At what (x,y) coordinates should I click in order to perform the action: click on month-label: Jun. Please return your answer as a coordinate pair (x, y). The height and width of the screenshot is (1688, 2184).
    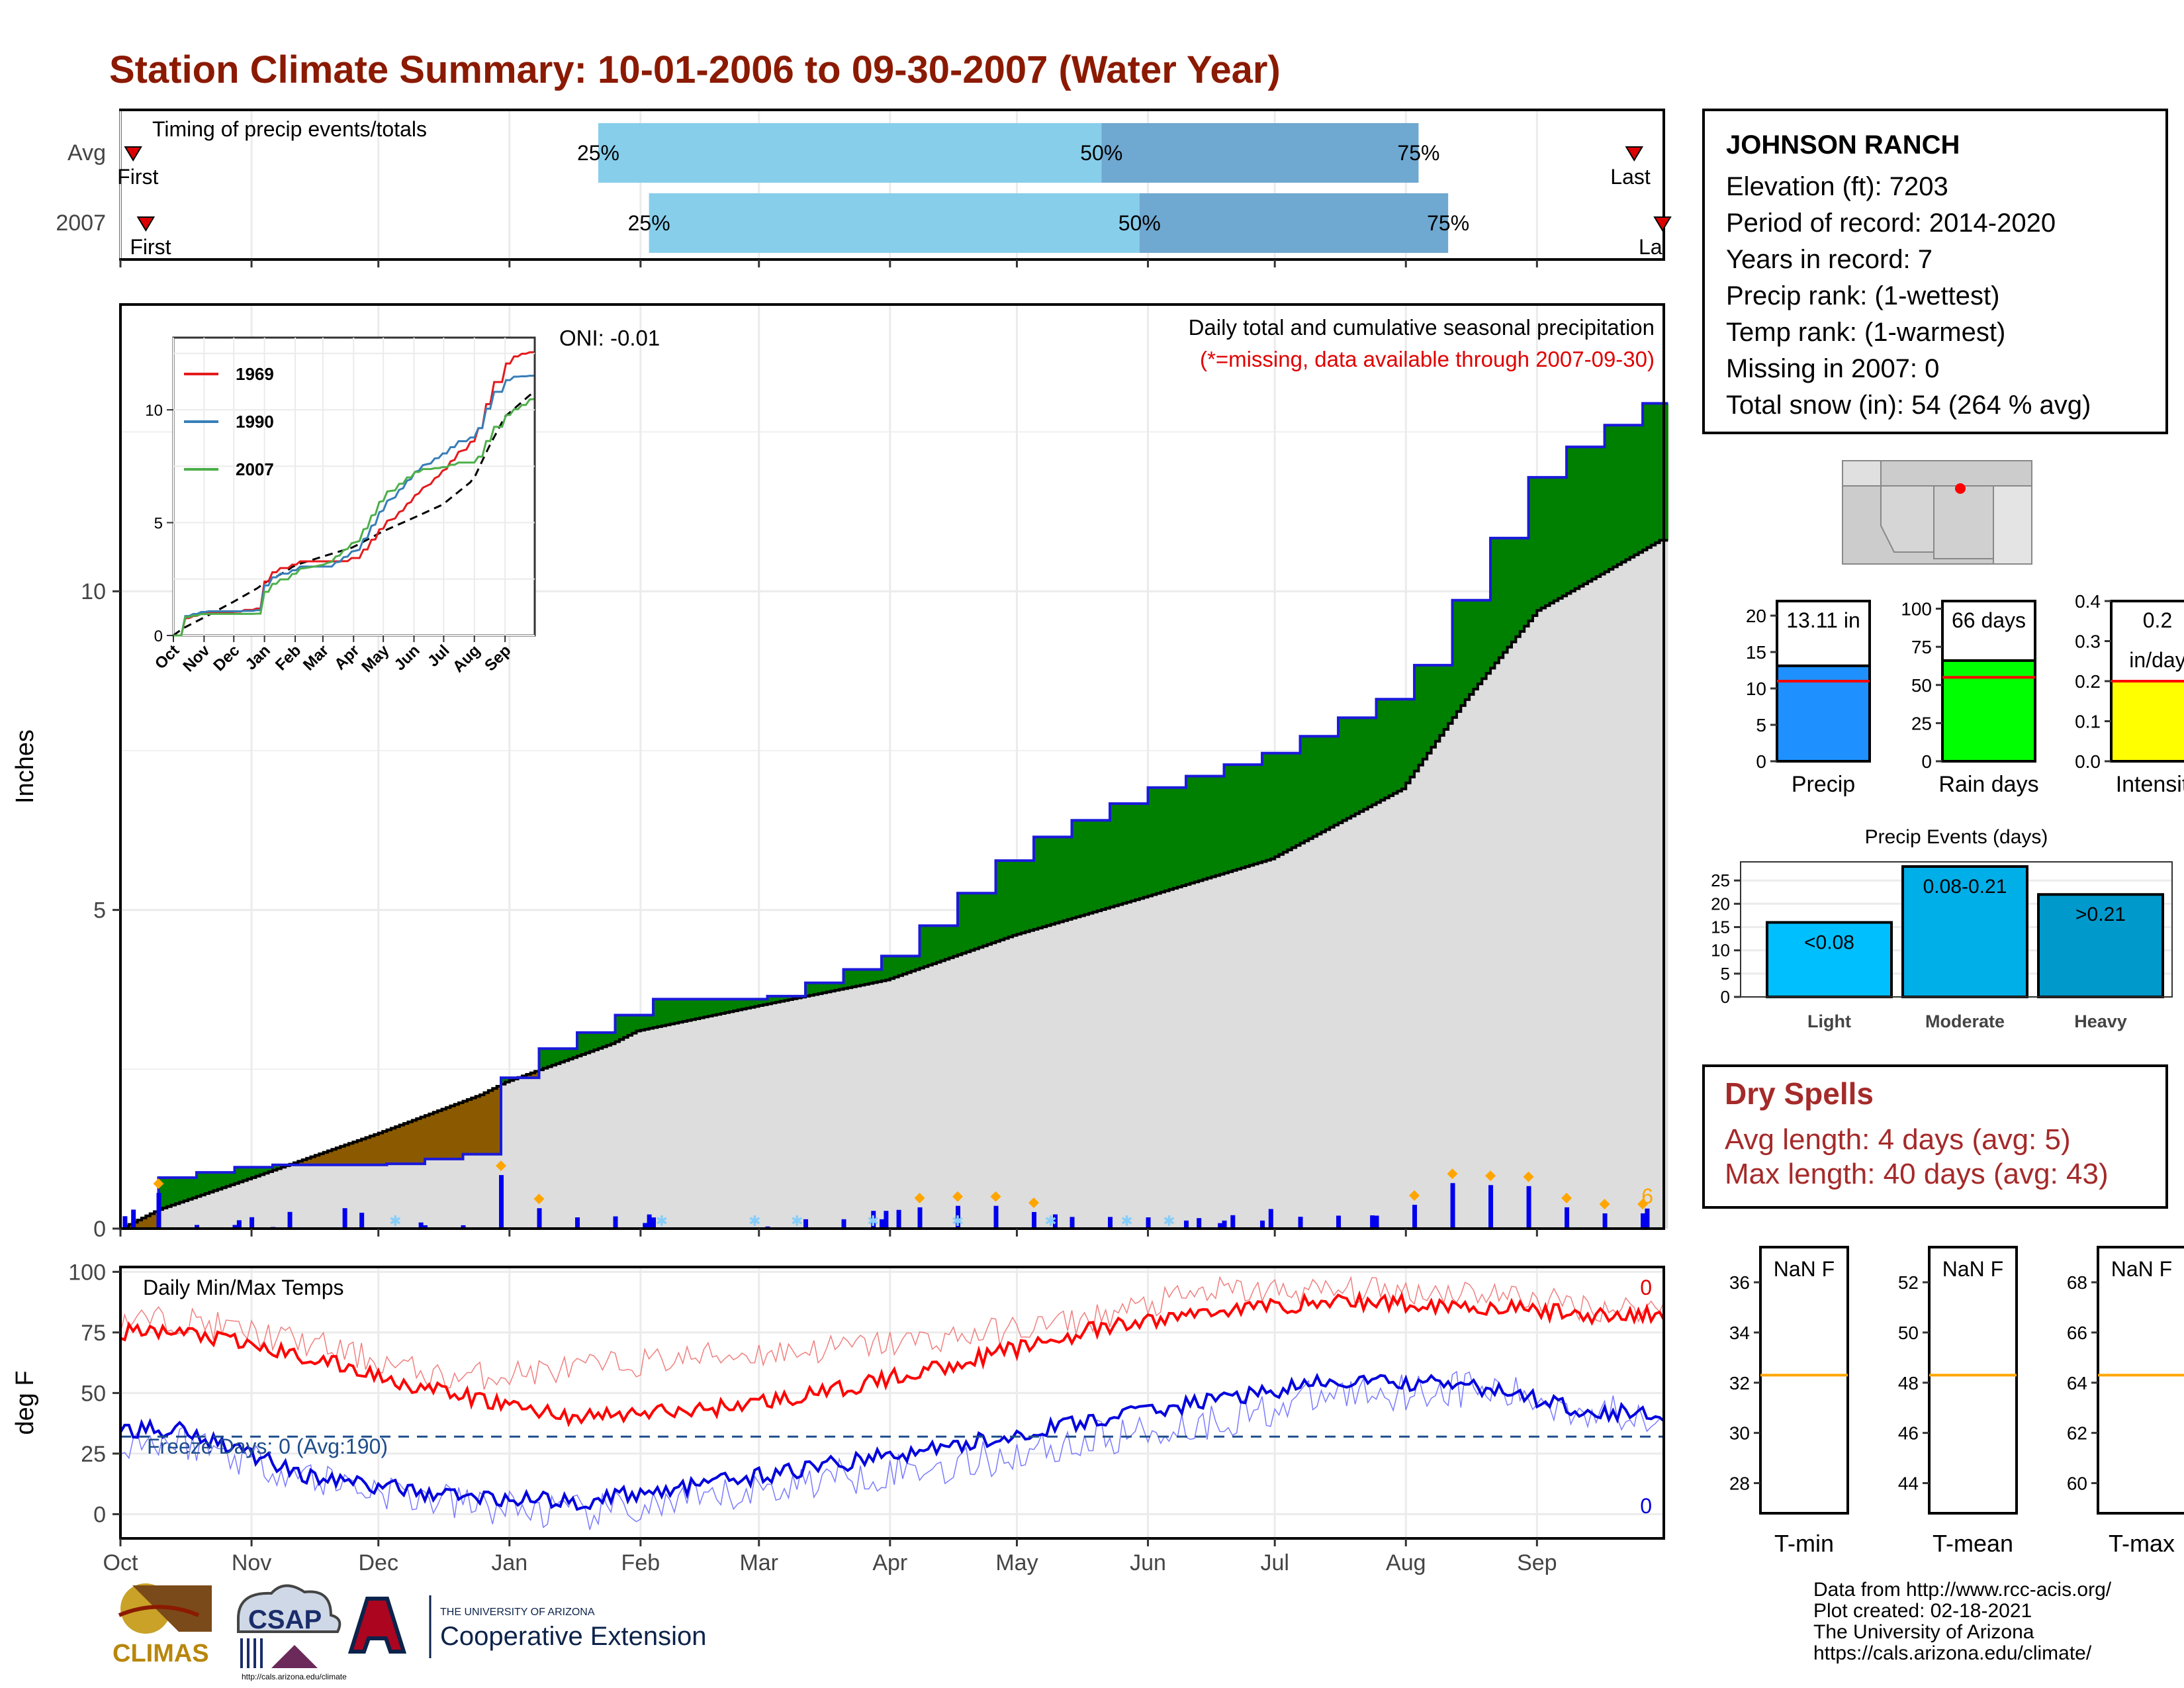
    Looking at the image, I should click on (1148, 1562).